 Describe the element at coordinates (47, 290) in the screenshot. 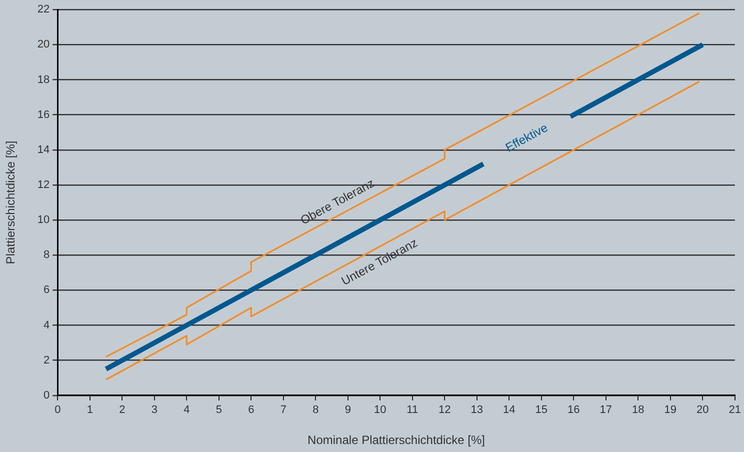

I see `y-tick-label: 6` at that location.